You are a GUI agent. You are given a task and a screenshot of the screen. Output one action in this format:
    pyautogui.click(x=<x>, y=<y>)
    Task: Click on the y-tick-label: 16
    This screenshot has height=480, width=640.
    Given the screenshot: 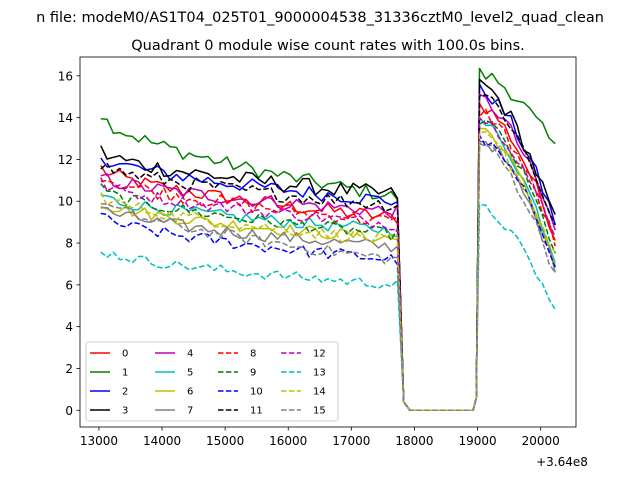 What is the action you would take?
    pyautogui.click(x=65, y=76)
    